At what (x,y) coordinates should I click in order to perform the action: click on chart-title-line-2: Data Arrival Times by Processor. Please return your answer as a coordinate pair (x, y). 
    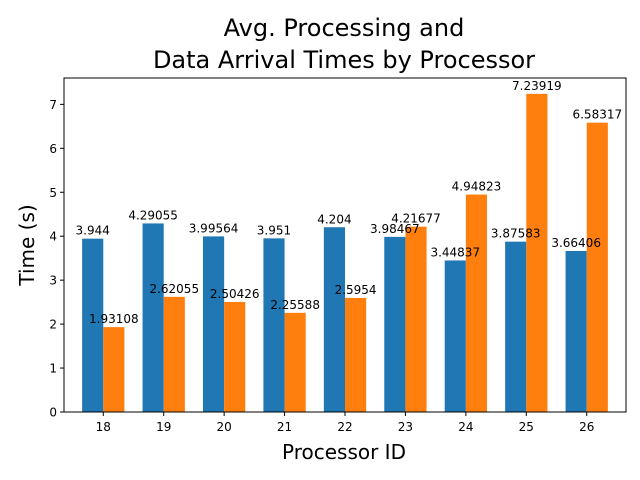
    Looking at the image, I should click on (344, 60).